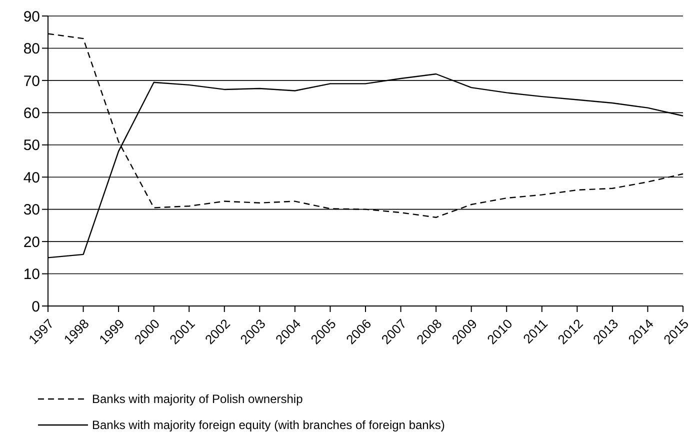 Image resolution: width=693 pixels, height=447 pixels. I want to click on y-tick-label: 60, so click(31, 113).